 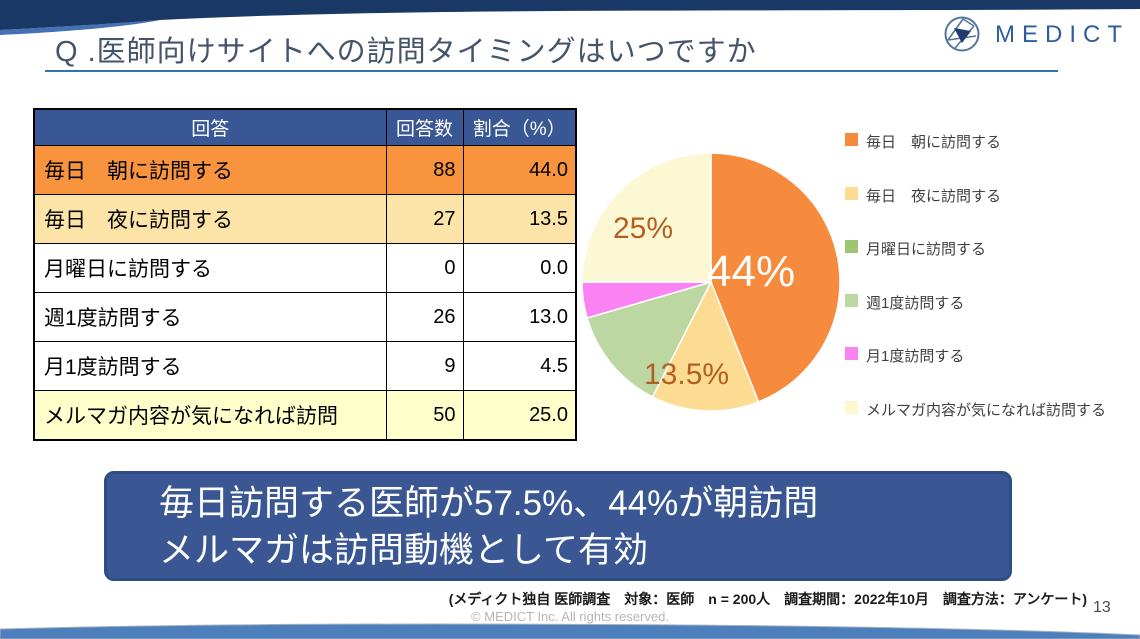 I want to click on count-cell: 0, so click(x=424, y=268).